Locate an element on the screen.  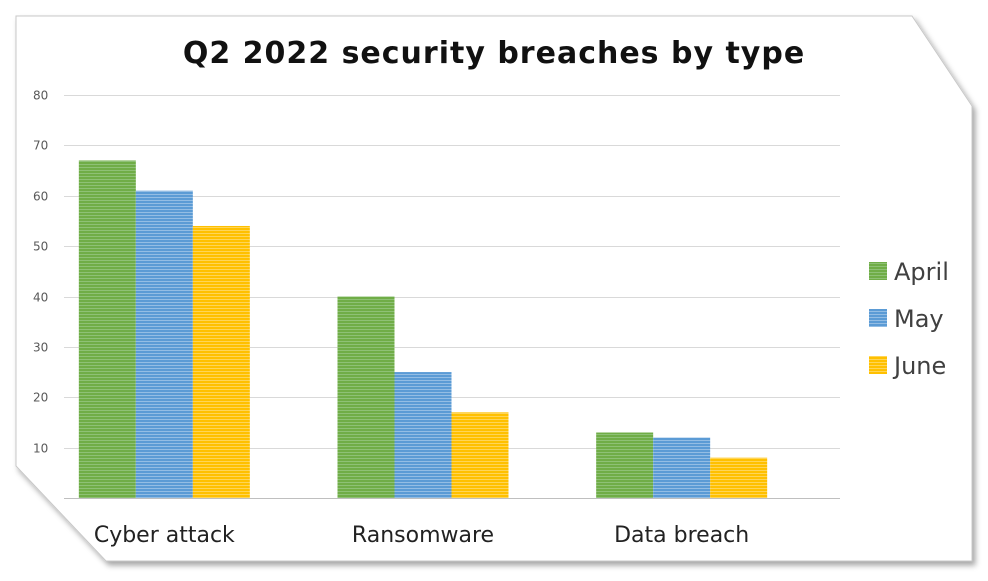
chart-title: Q2 2022 security breaches by type is located at coordinates (494, 53).